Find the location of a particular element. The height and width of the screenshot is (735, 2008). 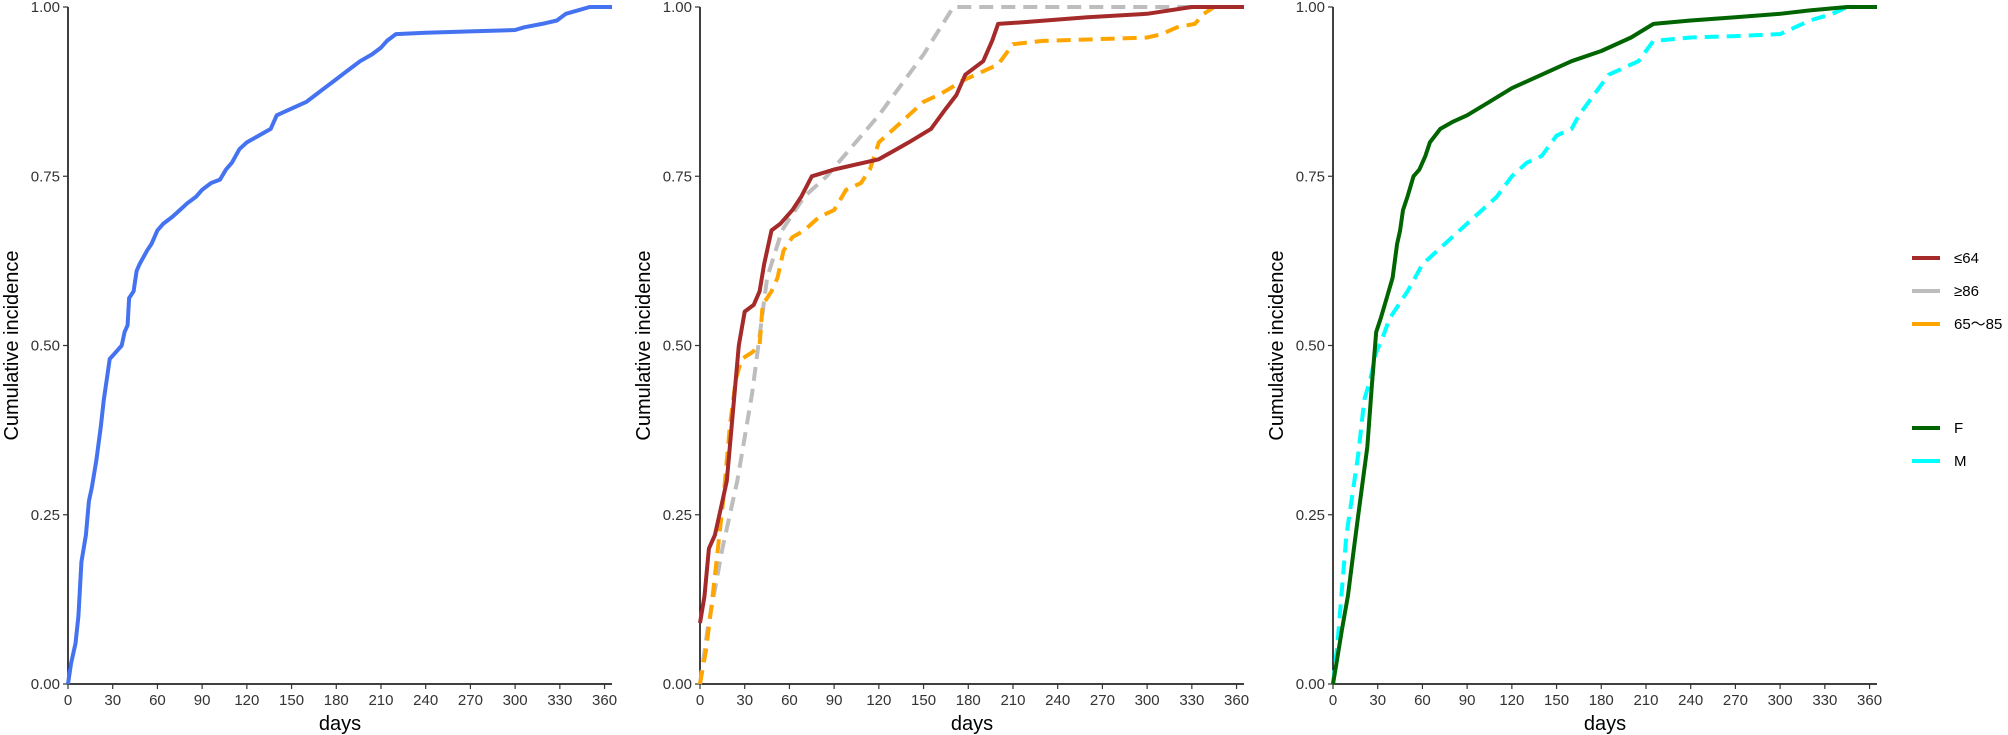

legend-label: ≤64 is located at coordinates (1966, 258).